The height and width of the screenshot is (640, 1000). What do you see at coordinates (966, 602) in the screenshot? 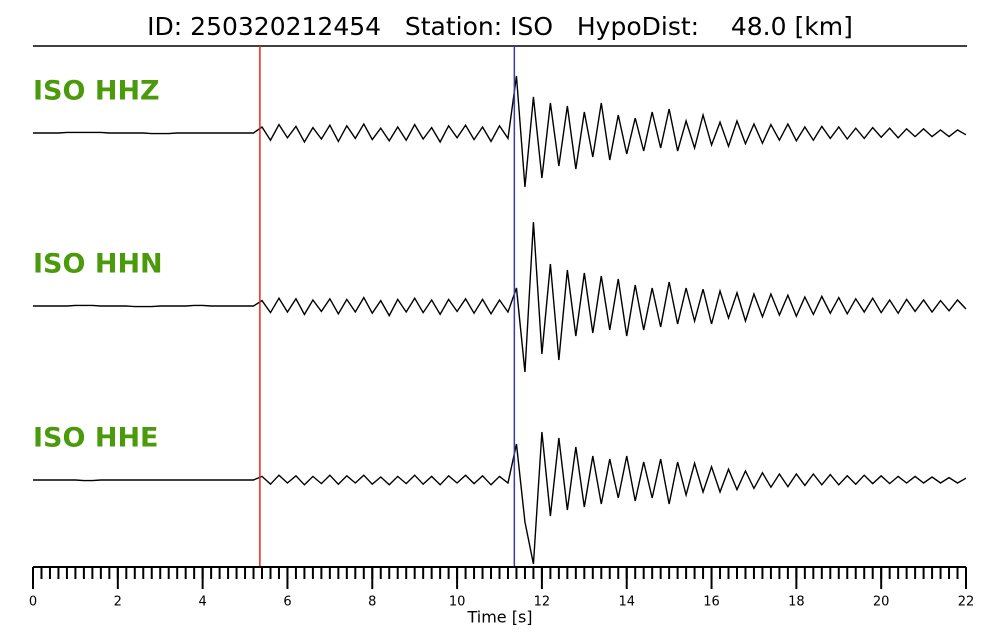
I see `x-tick-label: 22` at bounding box center [966, 602].